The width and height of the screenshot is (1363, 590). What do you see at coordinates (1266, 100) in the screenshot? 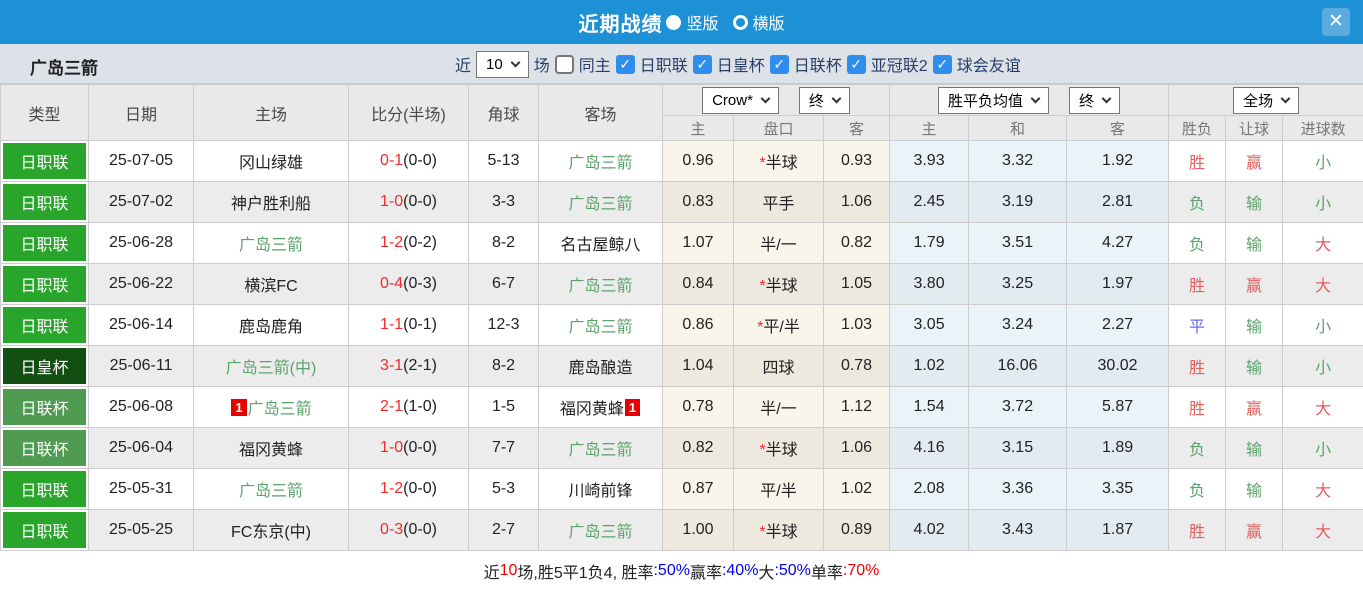
I see `scope-select: 全场` at bounding box center [1266, 100].